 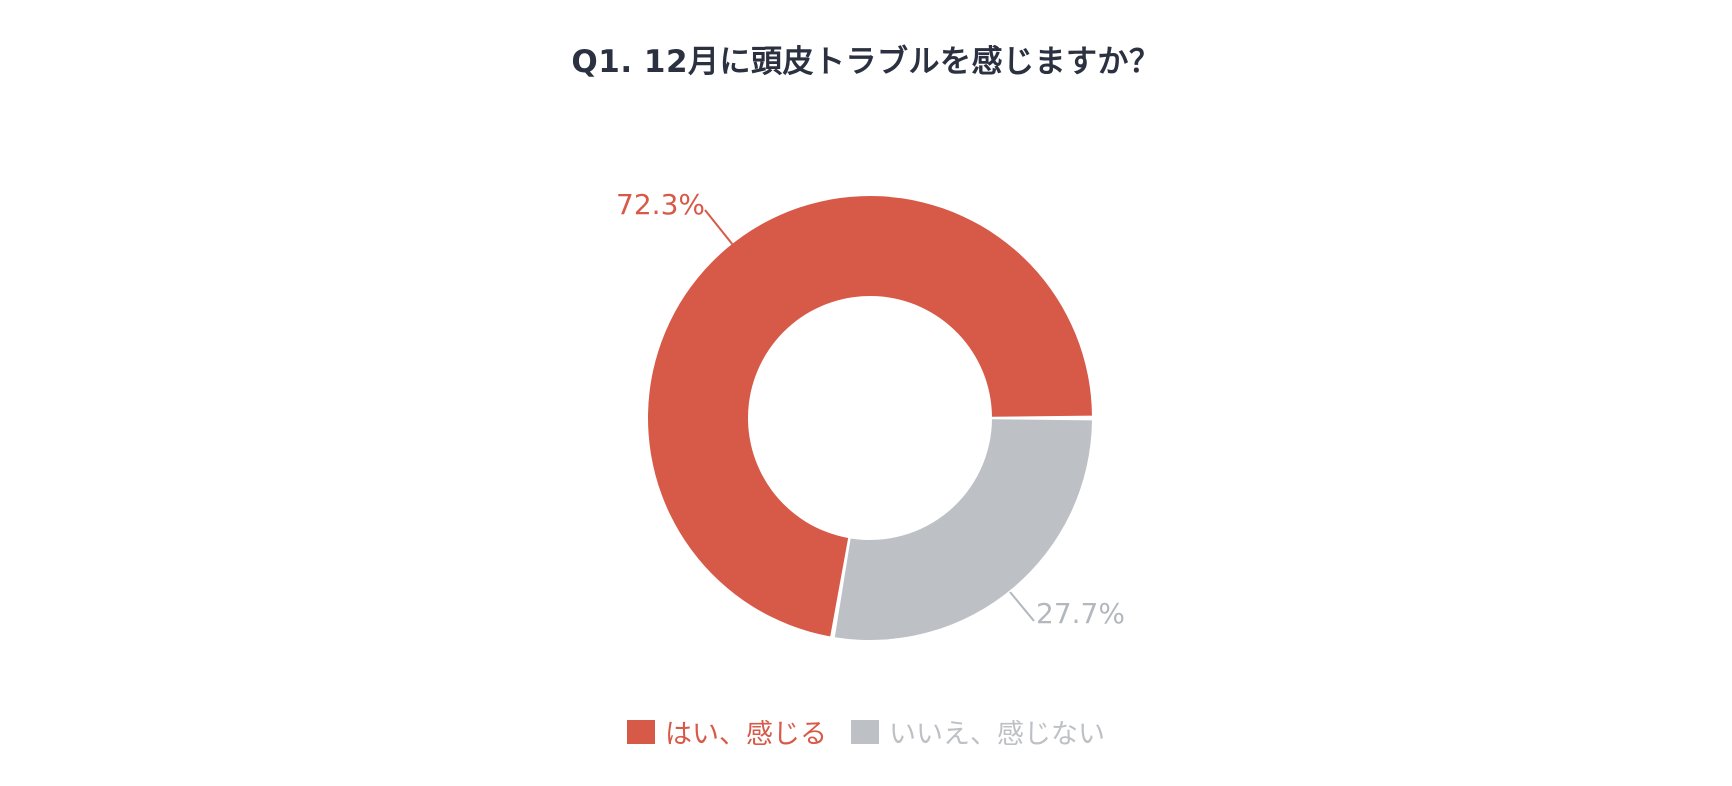 I want to click on data-label-no: 27.7%, so click(x=1080, y=613).